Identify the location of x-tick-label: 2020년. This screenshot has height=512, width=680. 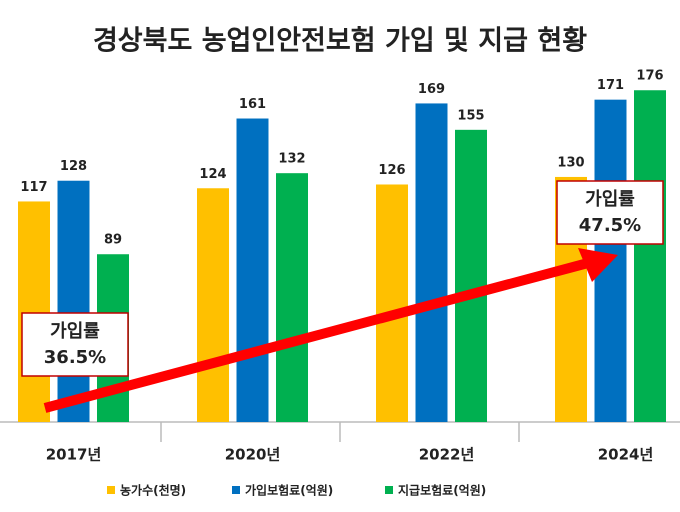
(253, 455).